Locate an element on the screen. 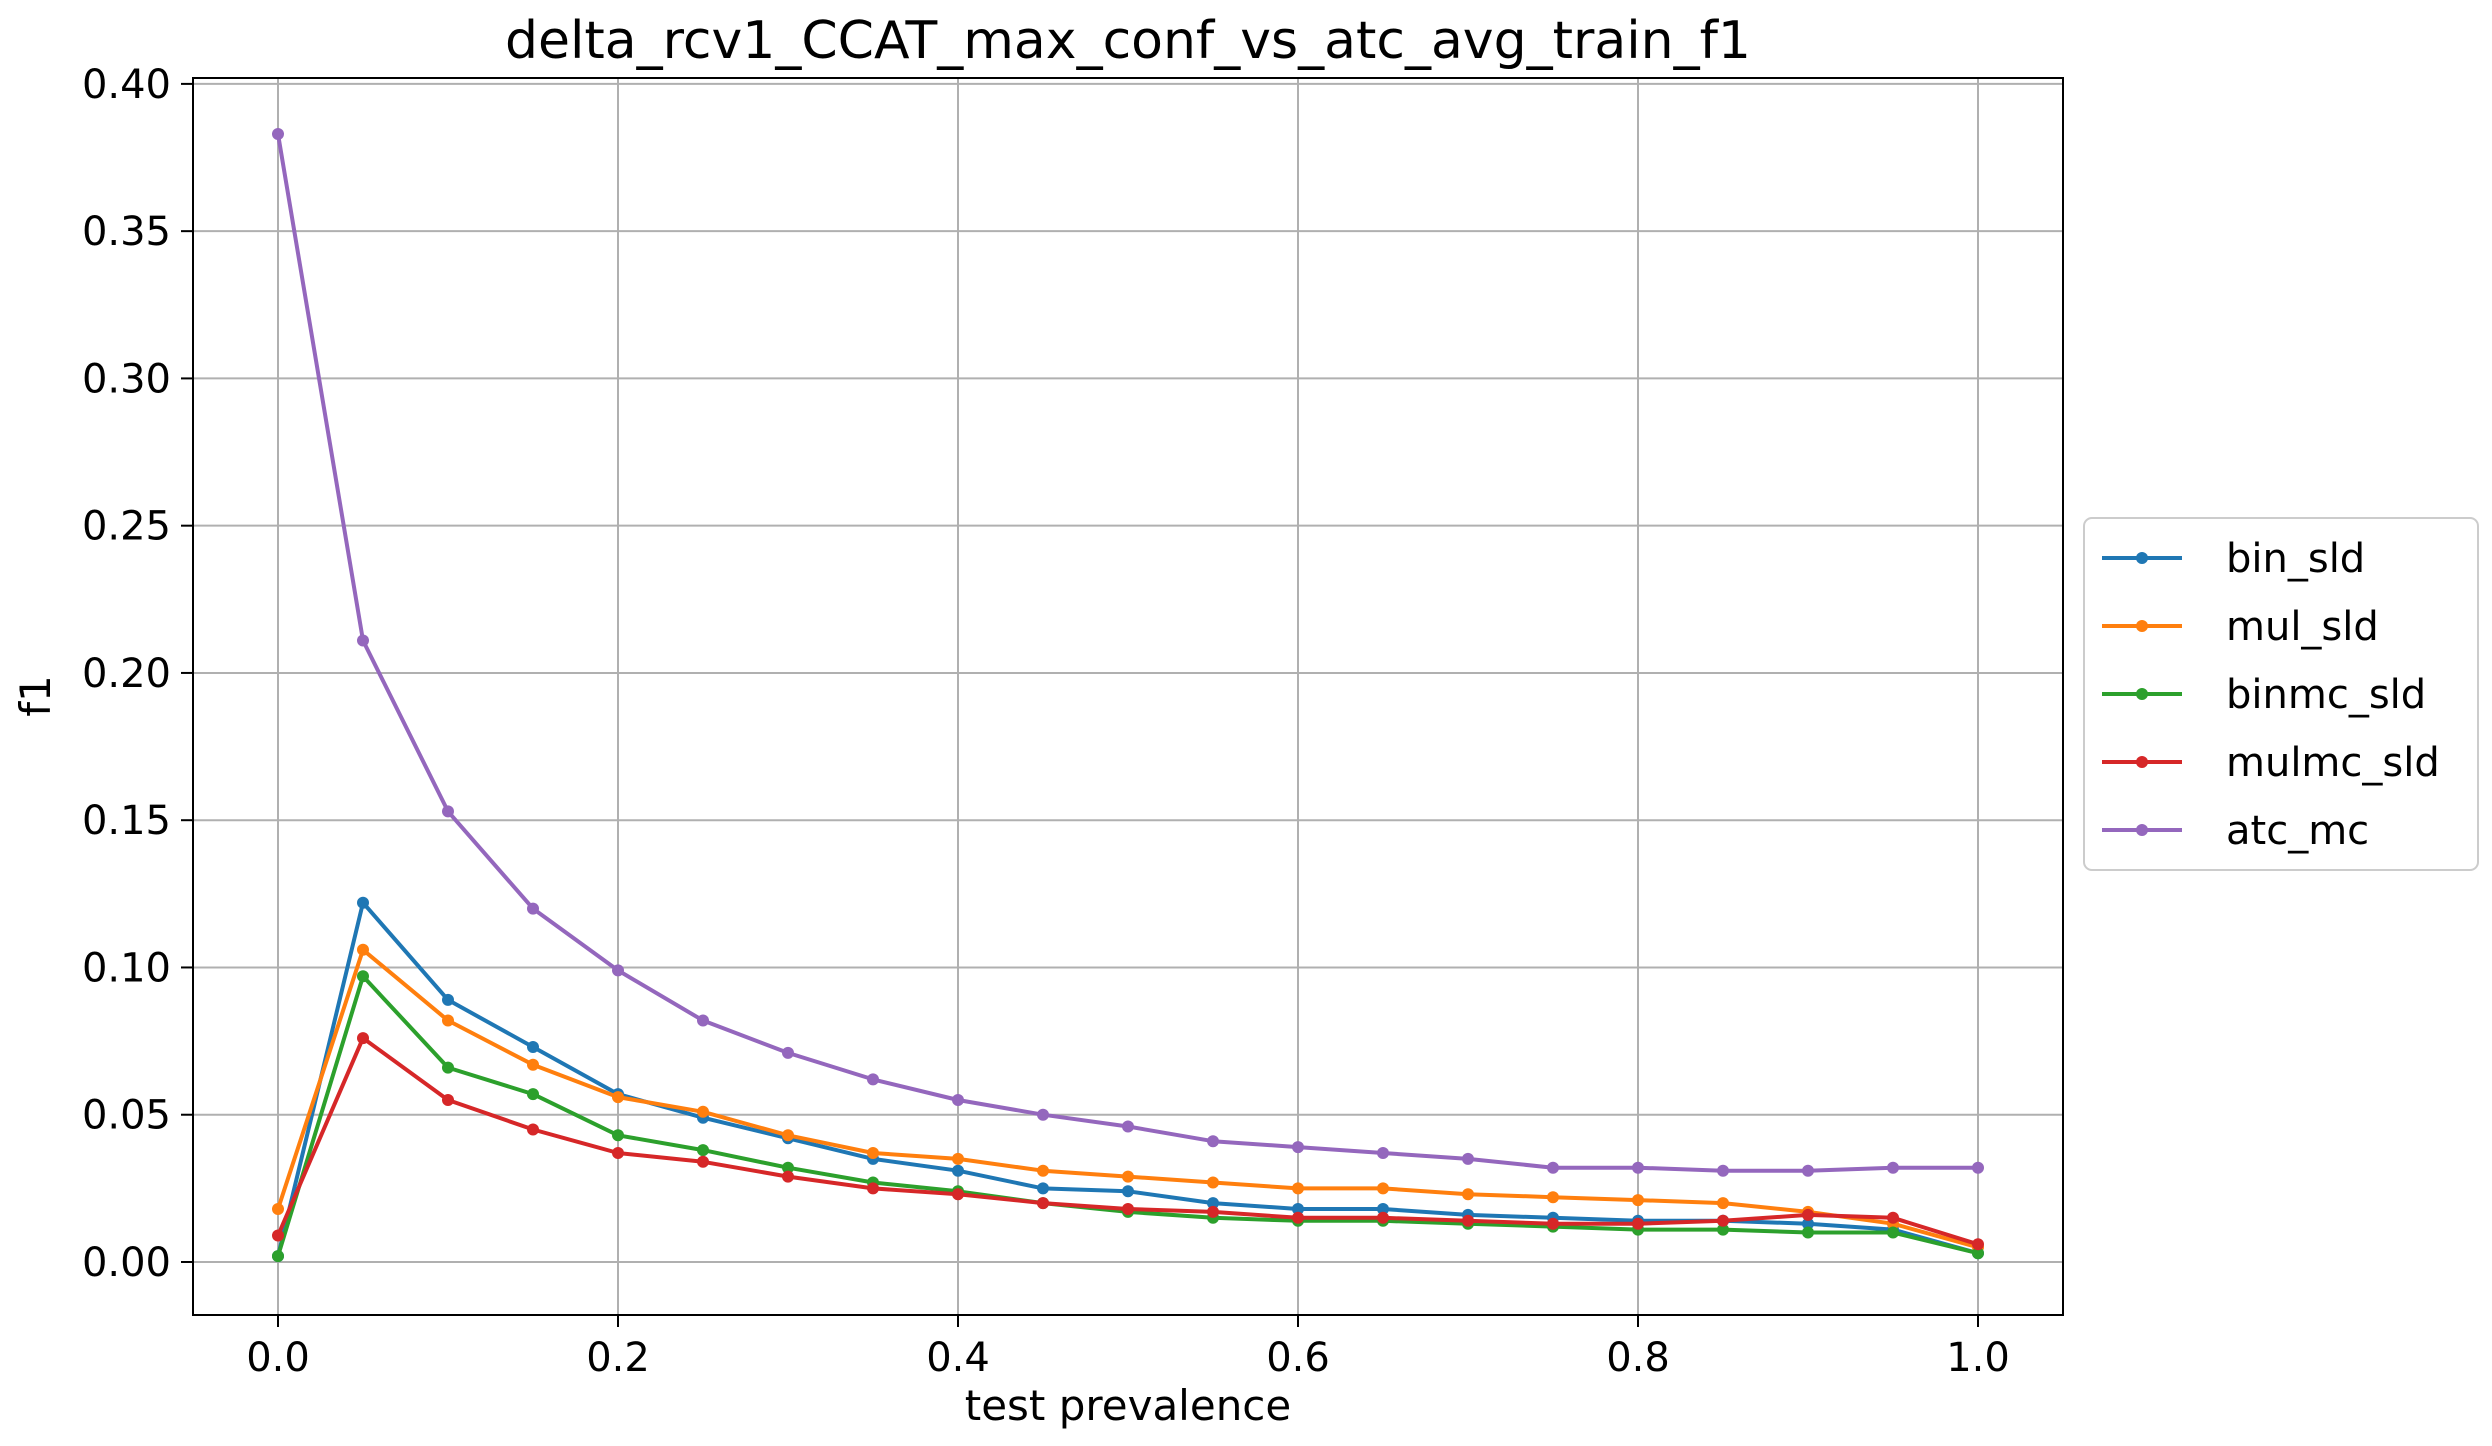  y-tick-label: 0.35 is located at coordinates (126, 232).